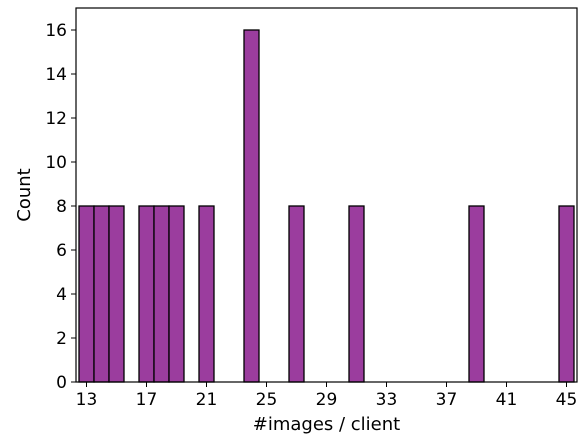 Image resolution: width=583 pixels, height=438 pixels. I want to click on x-tick-label: 37, so click(447, 400).